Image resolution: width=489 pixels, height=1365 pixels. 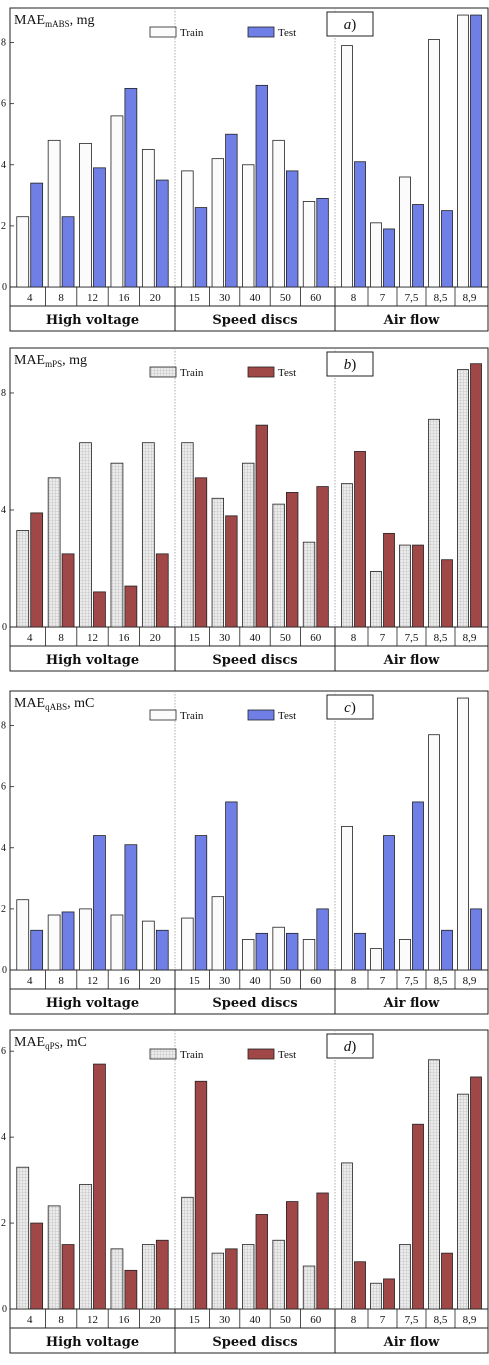 I want to click on panel-label-letter: a, so click(x=348, y=25).